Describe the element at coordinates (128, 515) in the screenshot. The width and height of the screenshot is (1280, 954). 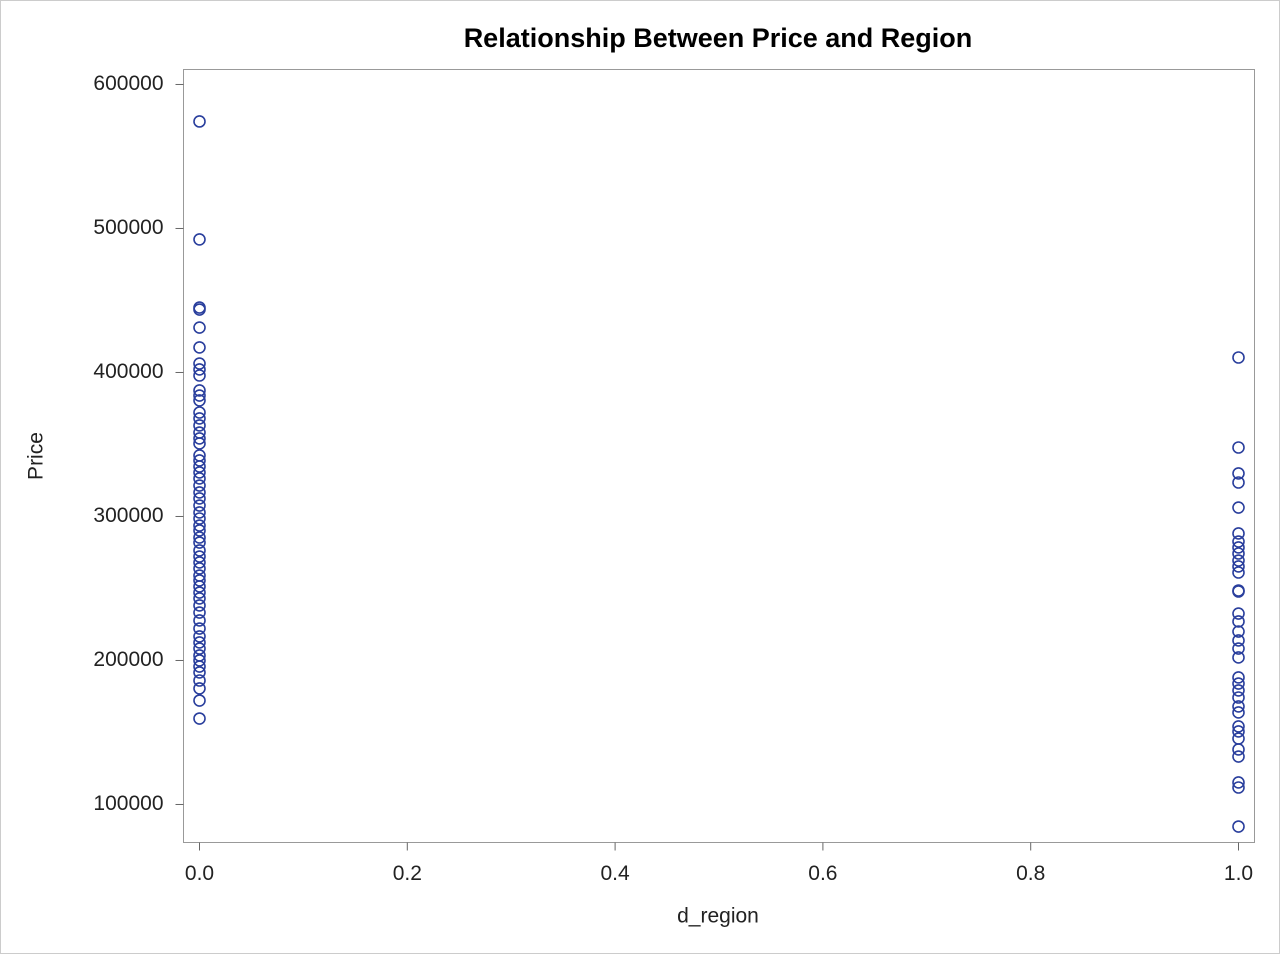
I see `y-tick-label: 300000` at that location.